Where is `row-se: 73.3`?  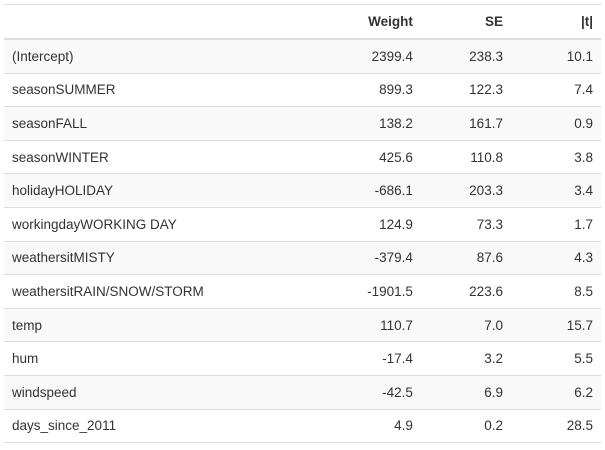
row-se: 73.3 is located at coordinates (465, 224).